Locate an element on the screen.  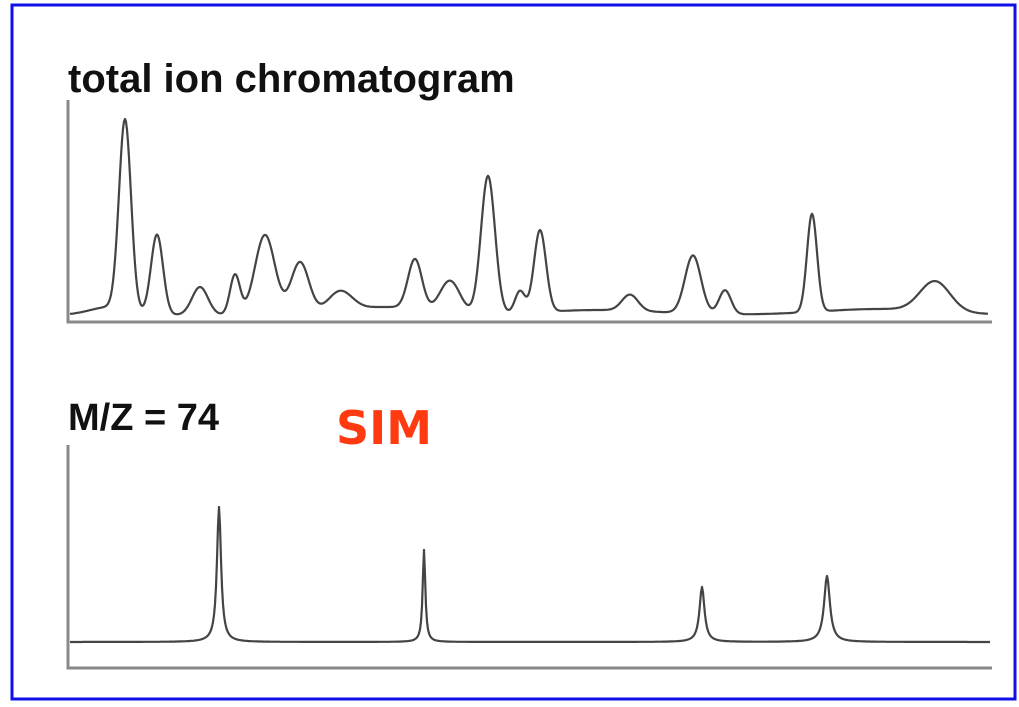
panel-title: total ion chromatogram is located at coordinates (291, 79).